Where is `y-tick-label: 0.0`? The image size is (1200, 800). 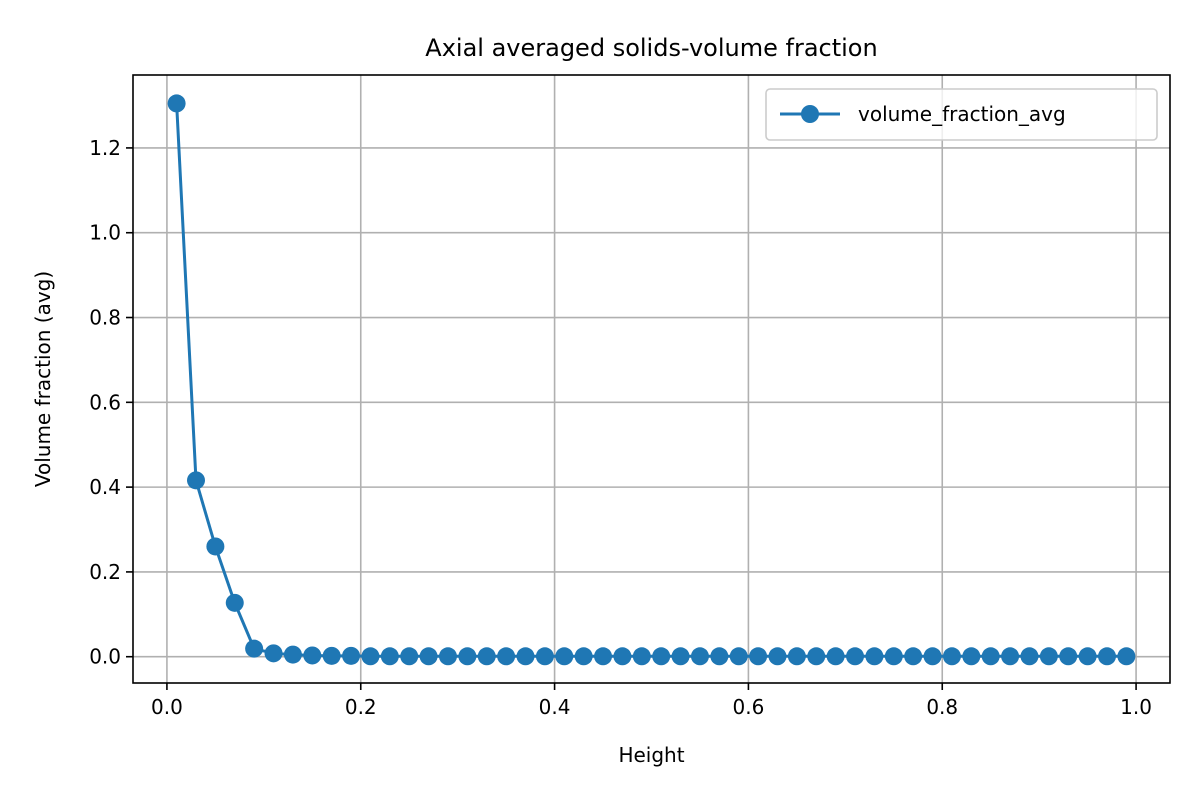
y-tick-label: 0.0 is located at coordinates (105, 657).